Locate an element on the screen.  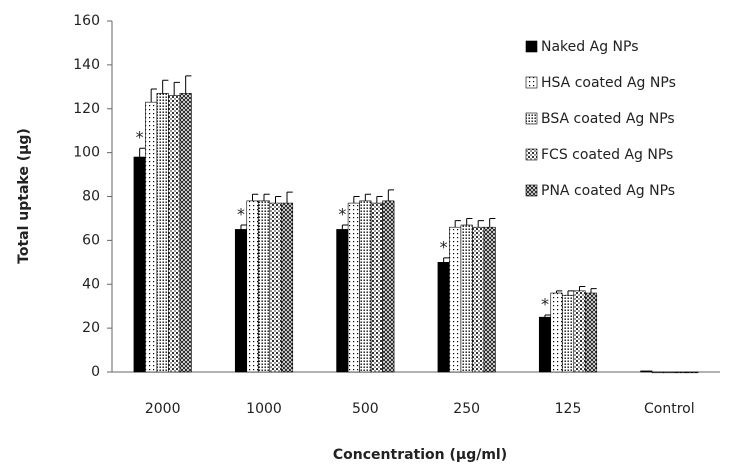
x-tick-label: 500 is located at coordinates (365, 409).